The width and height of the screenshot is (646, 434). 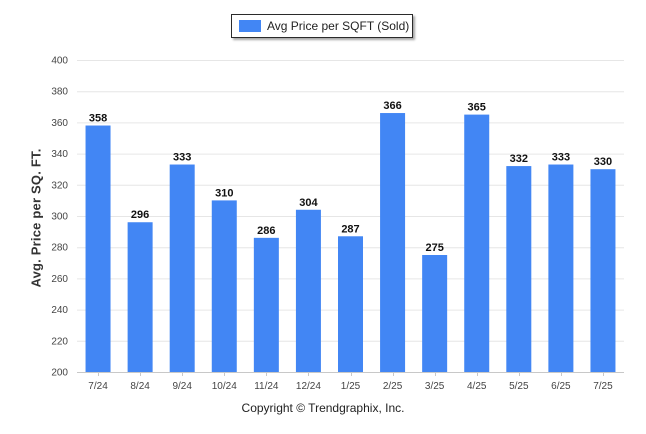 I want to click on legend-label: Avg Price per SQFT (Sold), so click(x=338, y=26).